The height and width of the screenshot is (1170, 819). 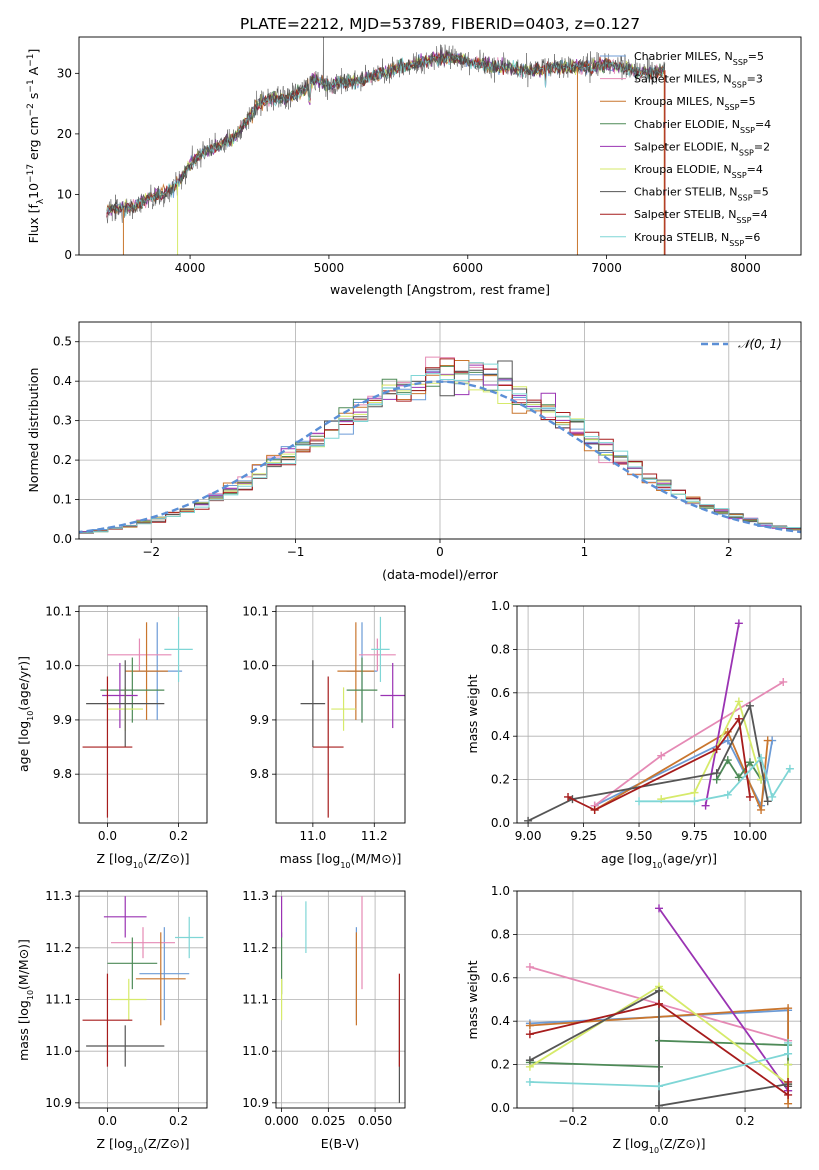 What do you see at coordinates (500, 1065) in the screenshot?
I see `y-tick-label: 0.2` at bounding box center [500, 1065].